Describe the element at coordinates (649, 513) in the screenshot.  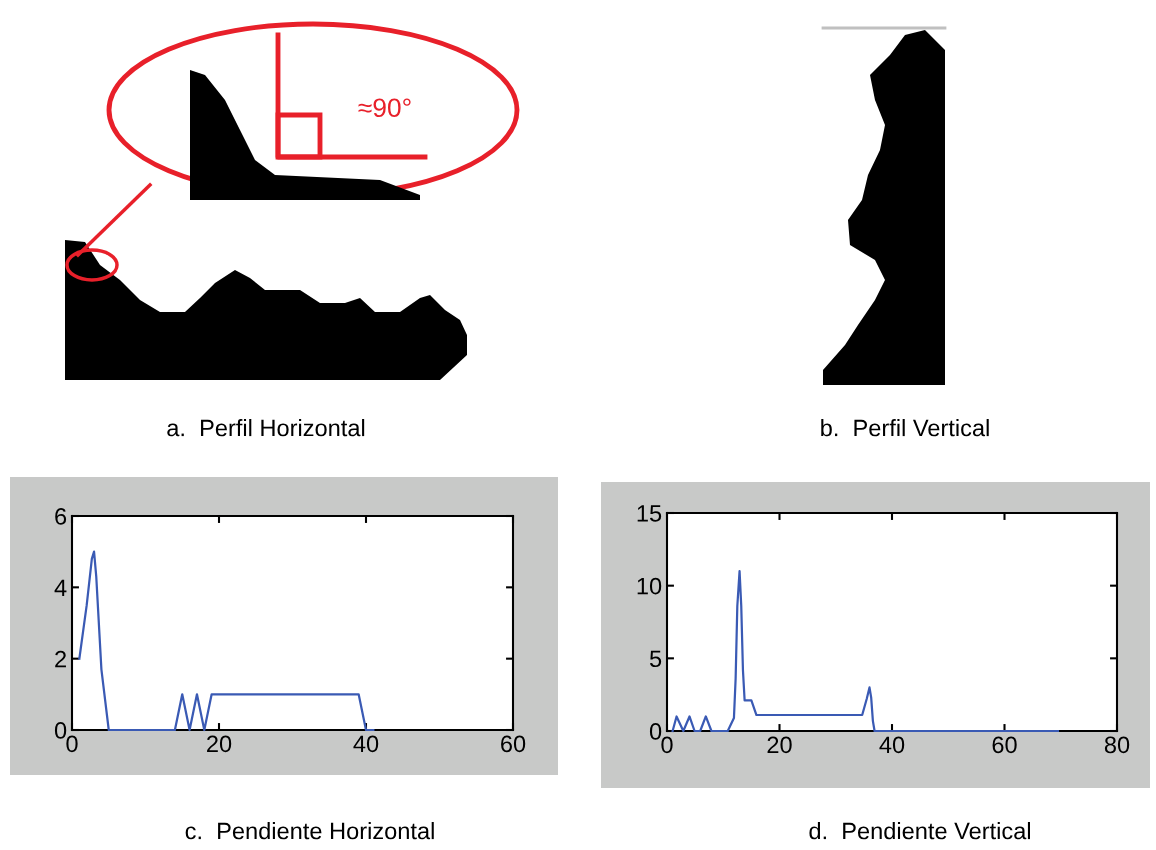
I see `y-tick-label: 15` at that location.